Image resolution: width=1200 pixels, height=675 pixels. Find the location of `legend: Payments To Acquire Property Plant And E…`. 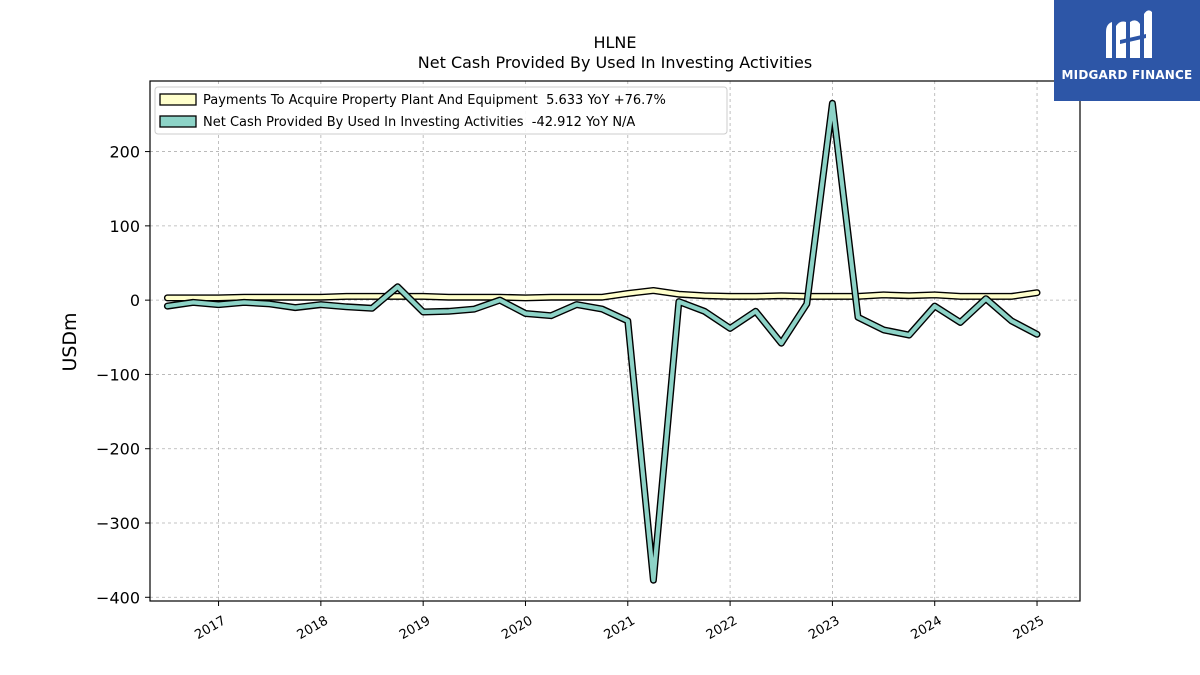

legend: Payments To Acquire Property Plant And E… is located at coordinates (441, 110).